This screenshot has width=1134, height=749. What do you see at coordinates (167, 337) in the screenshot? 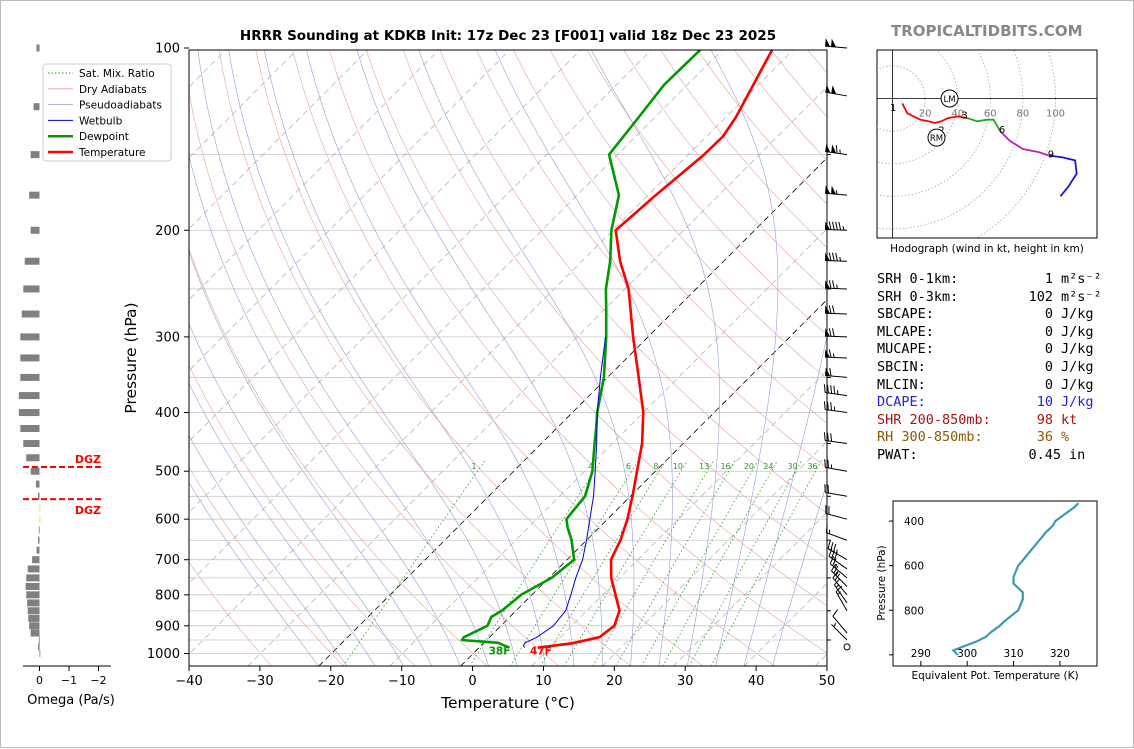
I see `y-tick-label: 300` at bounding box center [167, 337].